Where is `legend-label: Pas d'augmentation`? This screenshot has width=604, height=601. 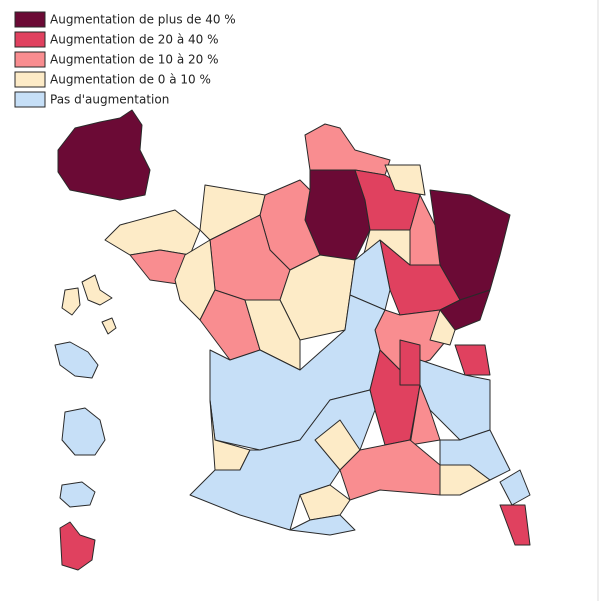
legend-label: Pas d'augmentation is located at coordinates (109, 100).